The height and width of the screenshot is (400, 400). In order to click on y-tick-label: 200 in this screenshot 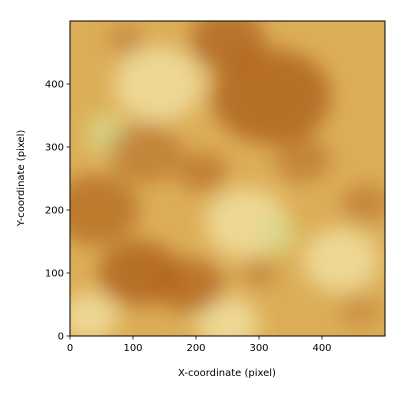, I will do `click(54, 211)`.